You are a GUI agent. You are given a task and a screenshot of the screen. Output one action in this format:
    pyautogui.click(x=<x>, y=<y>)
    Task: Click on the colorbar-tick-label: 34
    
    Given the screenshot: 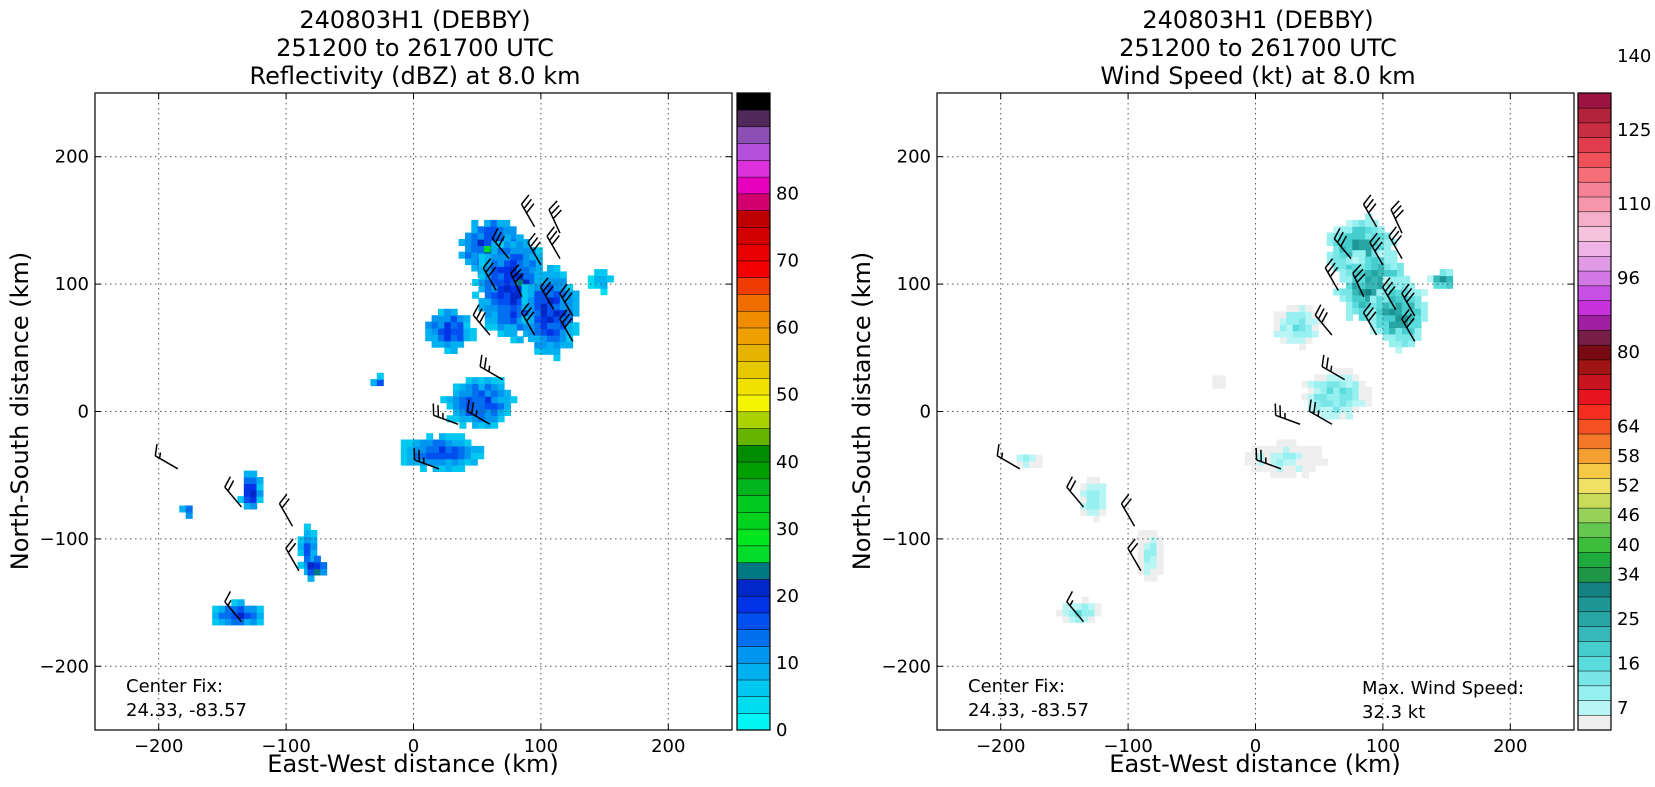 What is the action you would take?
    pyautogui.click(x=1628, y=574)
    